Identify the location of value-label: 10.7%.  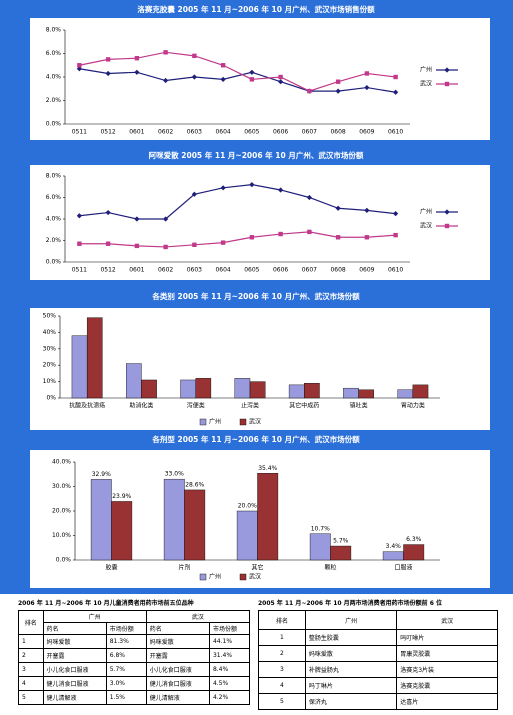
(320, 528).